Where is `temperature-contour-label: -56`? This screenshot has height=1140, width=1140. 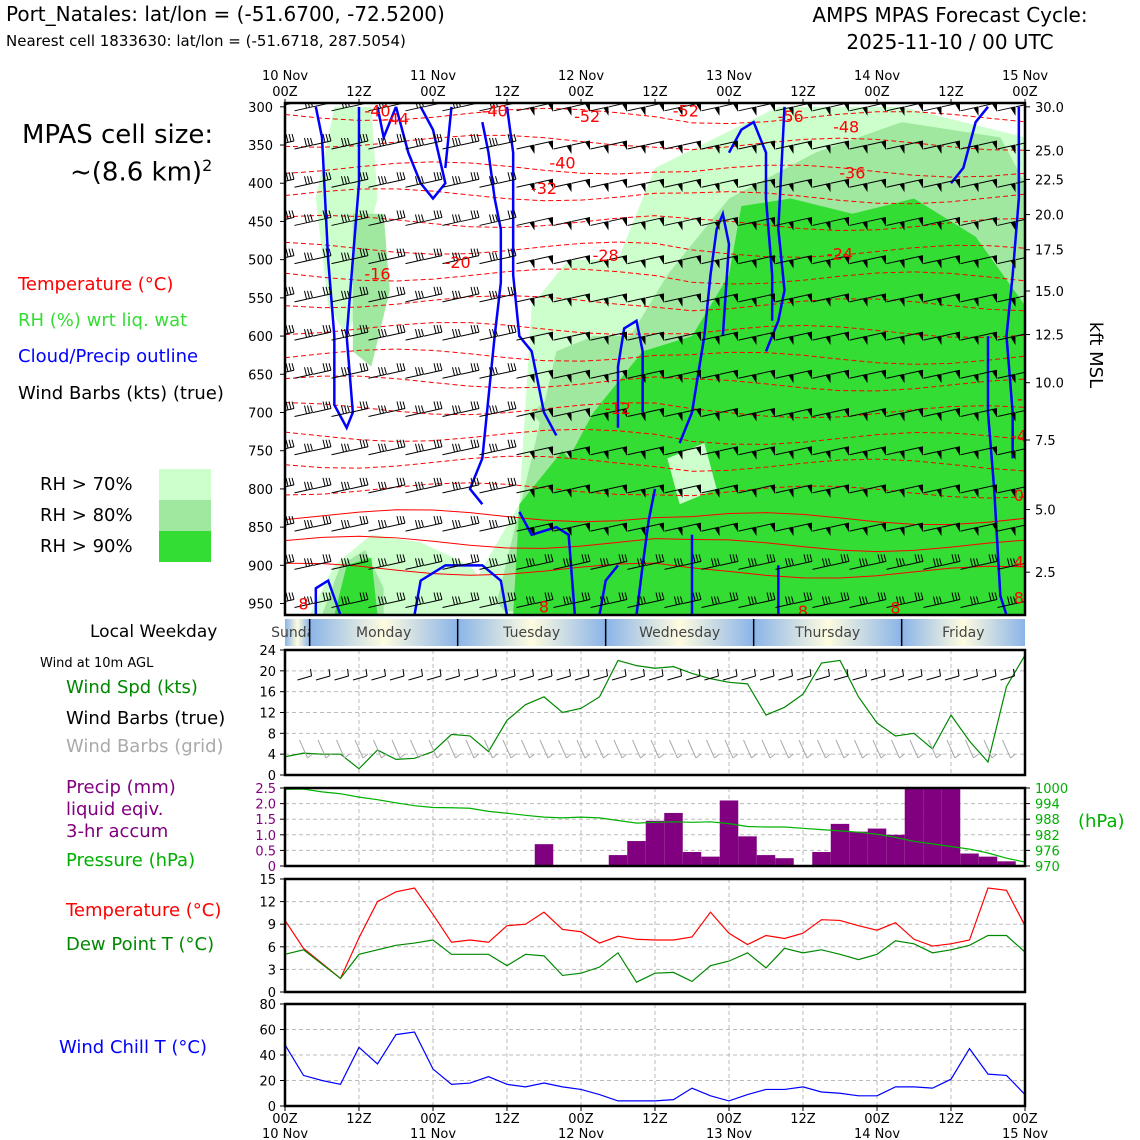
temperature-contour-label: -56 is located at coordinates (791, 116).